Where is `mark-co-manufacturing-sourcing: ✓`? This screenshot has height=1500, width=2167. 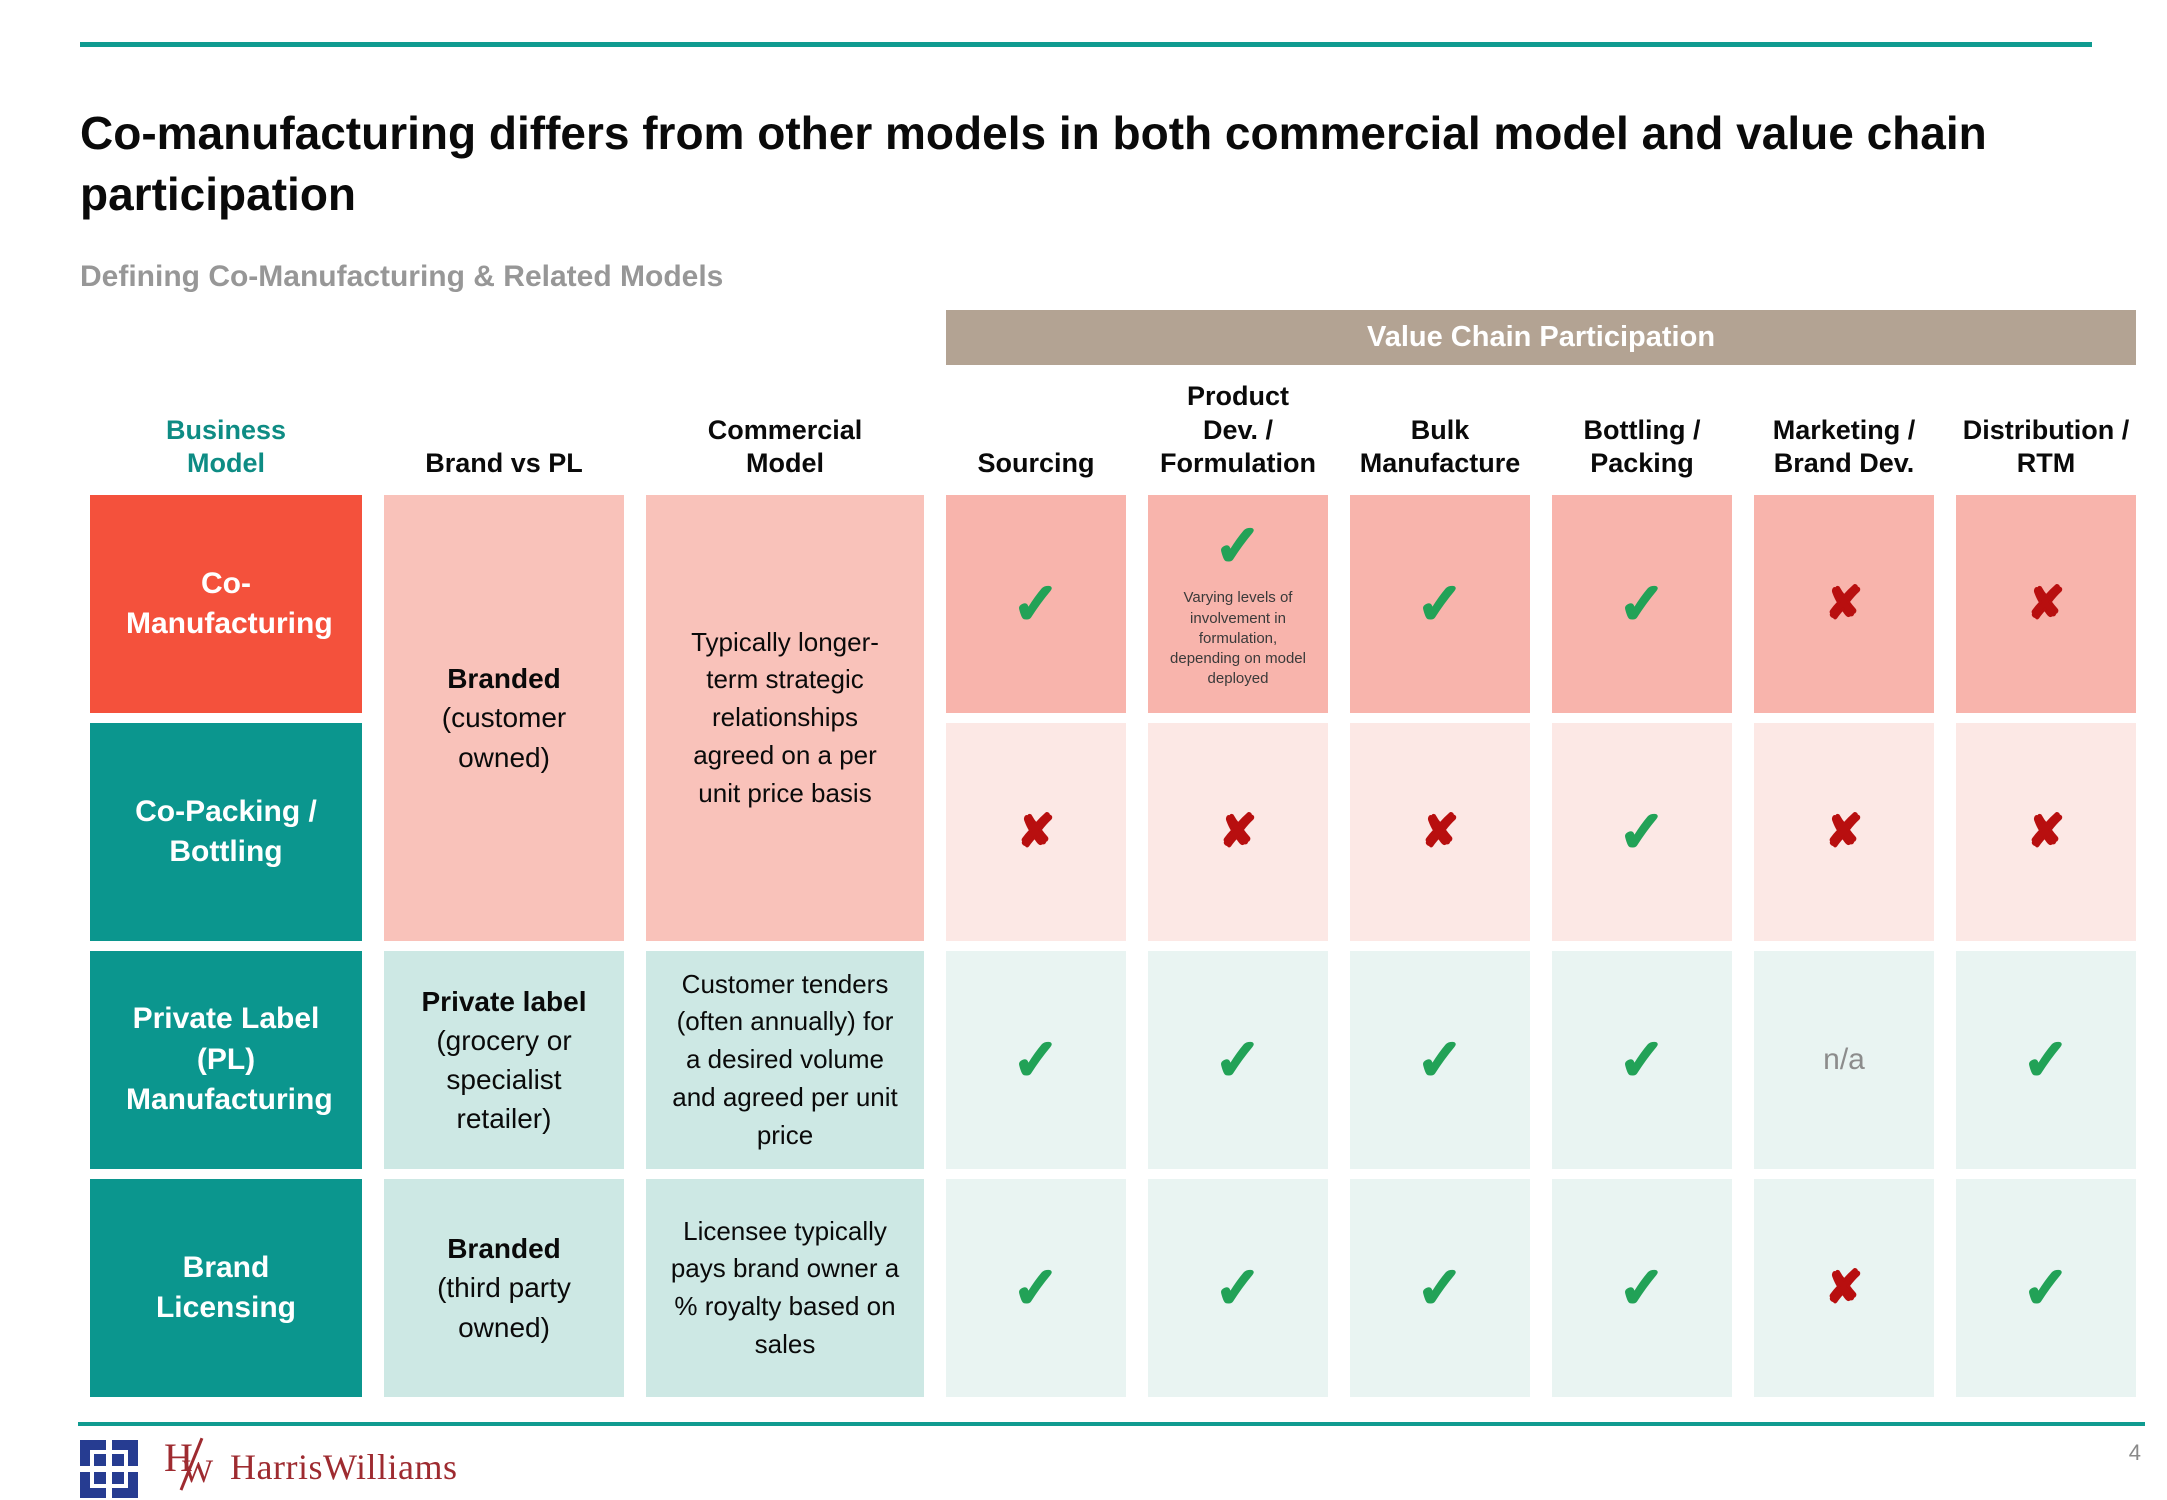 mark-co-manufacturing-sourcing: ✓ is located at coordinates (1036, 604).